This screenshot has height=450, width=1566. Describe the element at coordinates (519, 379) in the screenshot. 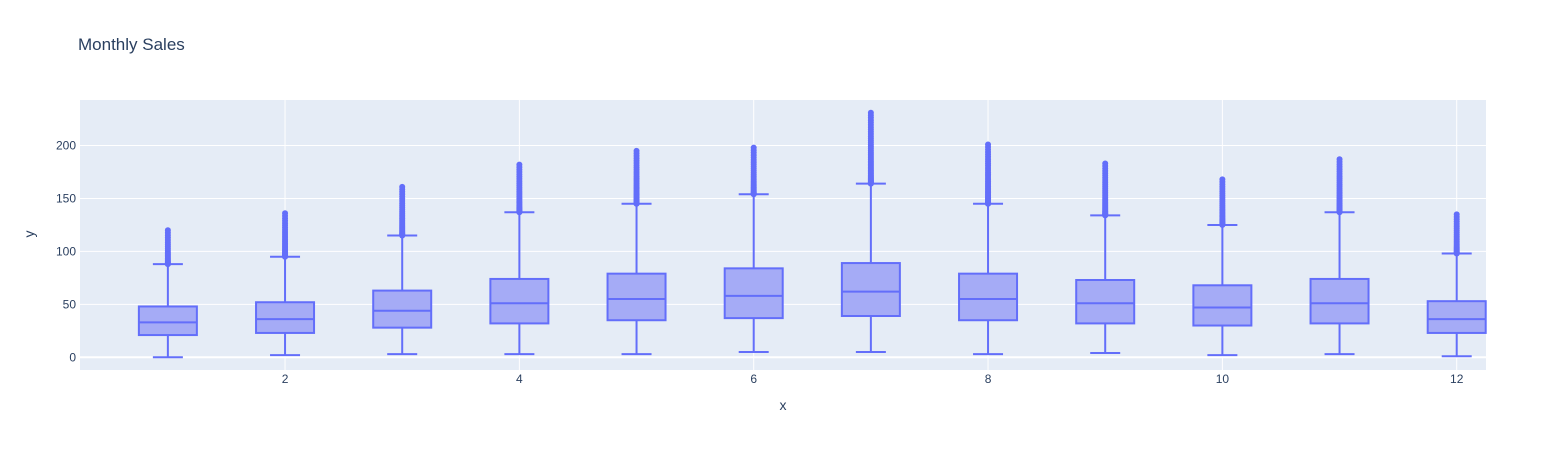

I see `x-tick-label: 4` at that location.